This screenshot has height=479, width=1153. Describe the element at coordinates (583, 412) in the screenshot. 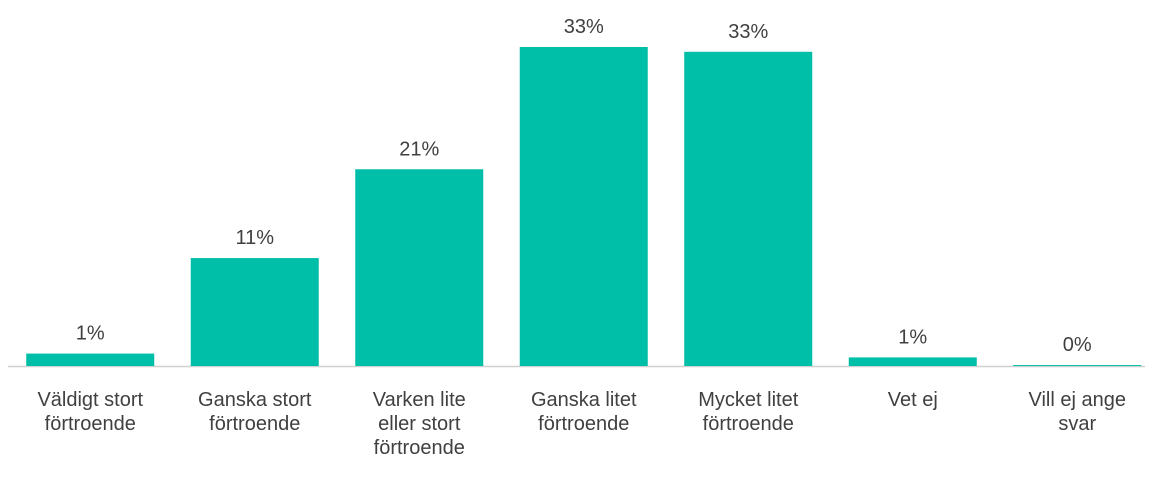

I see `x-tick-label: Ganska litet förtroende` at that location.